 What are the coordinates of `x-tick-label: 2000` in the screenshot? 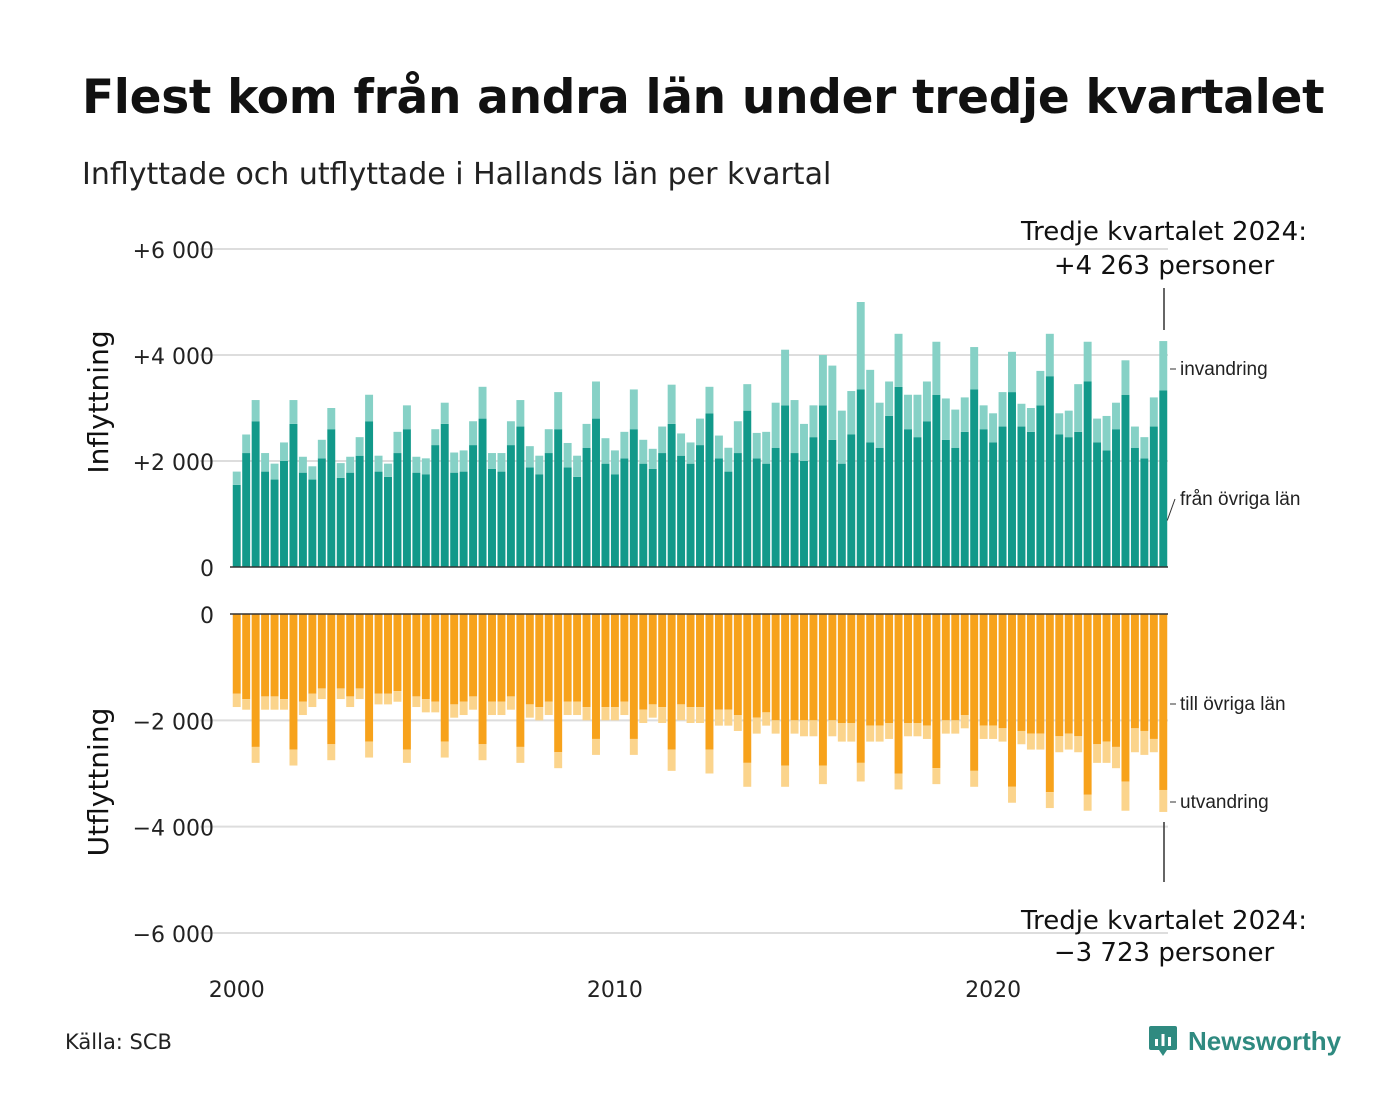 It's located at (237, 990).